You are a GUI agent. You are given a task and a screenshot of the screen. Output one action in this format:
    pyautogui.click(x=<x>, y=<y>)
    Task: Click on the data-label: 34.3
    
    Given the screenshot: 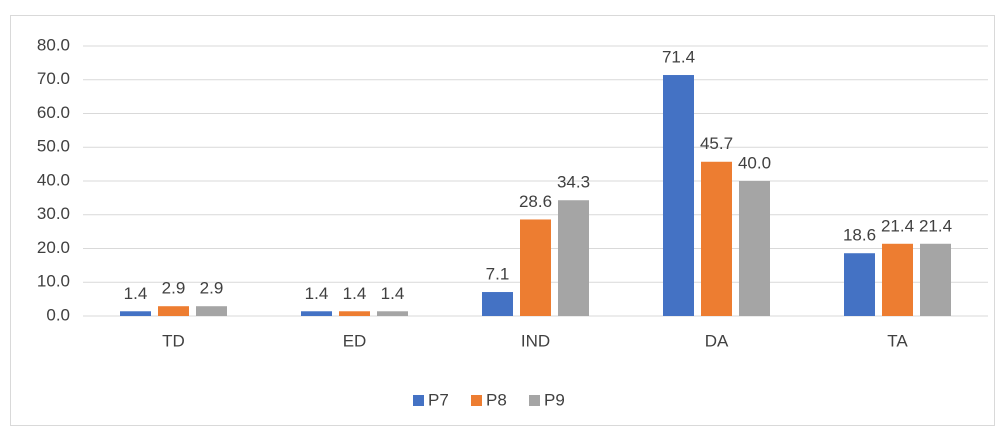 What is the action you would take?
    pyautogui.click(x=573, y=182)
    